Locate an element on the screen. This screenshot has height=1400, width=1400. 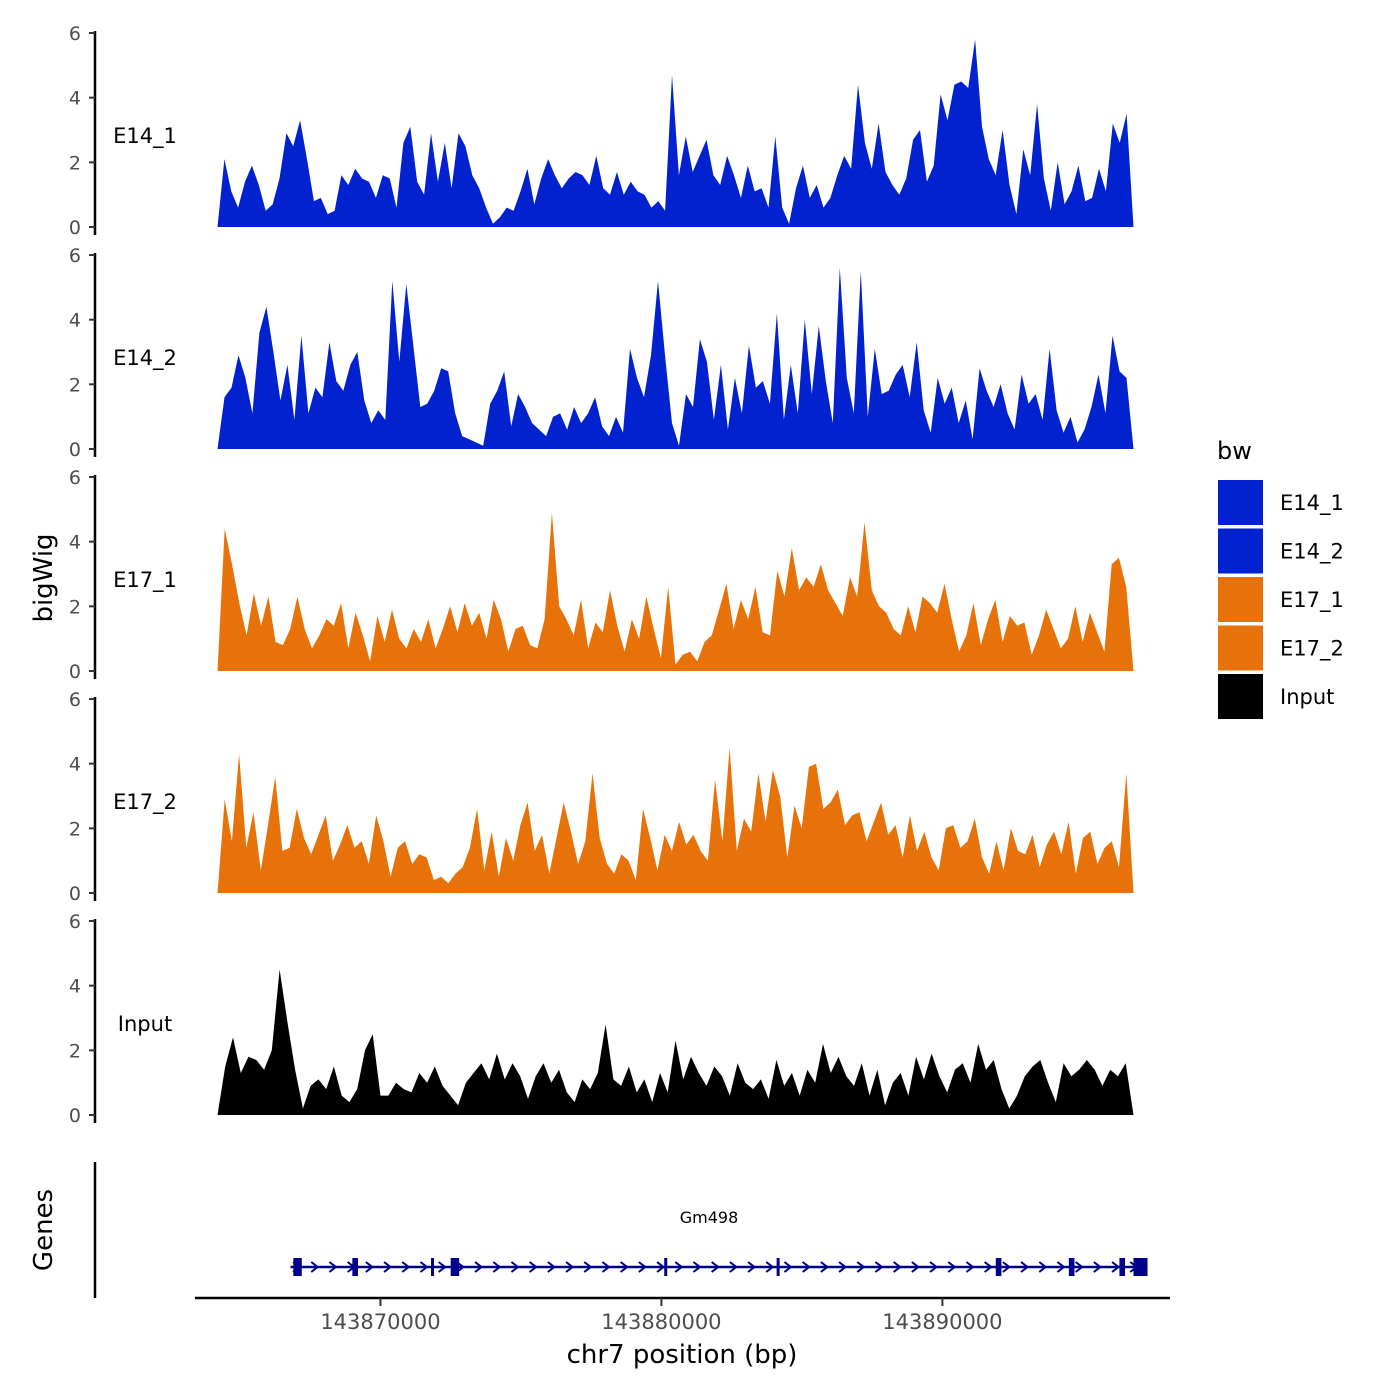
gene-model is located at coordinates (719, 1267).